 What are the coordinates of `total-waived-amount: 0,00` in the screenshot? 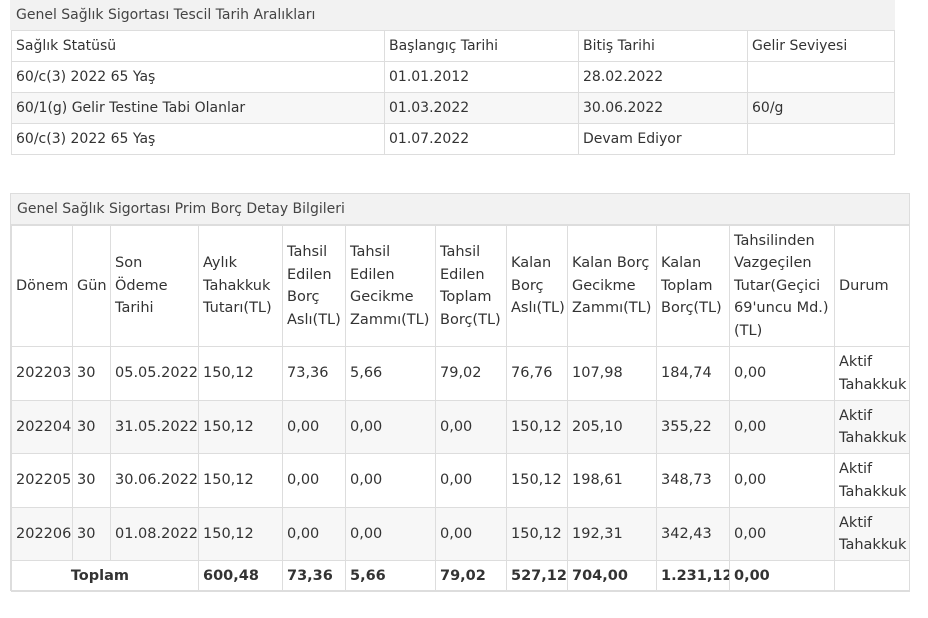 It's located at (782, 576).